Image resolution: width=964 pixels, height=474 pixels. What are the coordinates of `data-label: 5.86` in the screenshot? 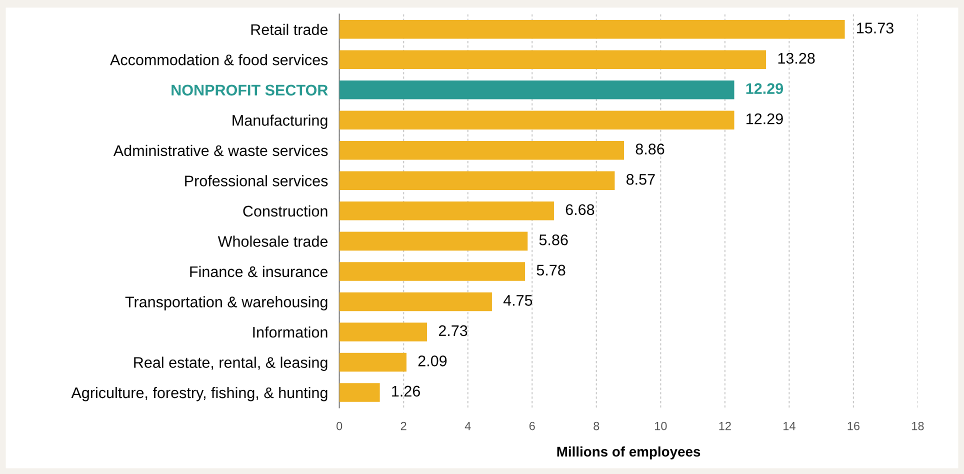 It's located at (553, 240).